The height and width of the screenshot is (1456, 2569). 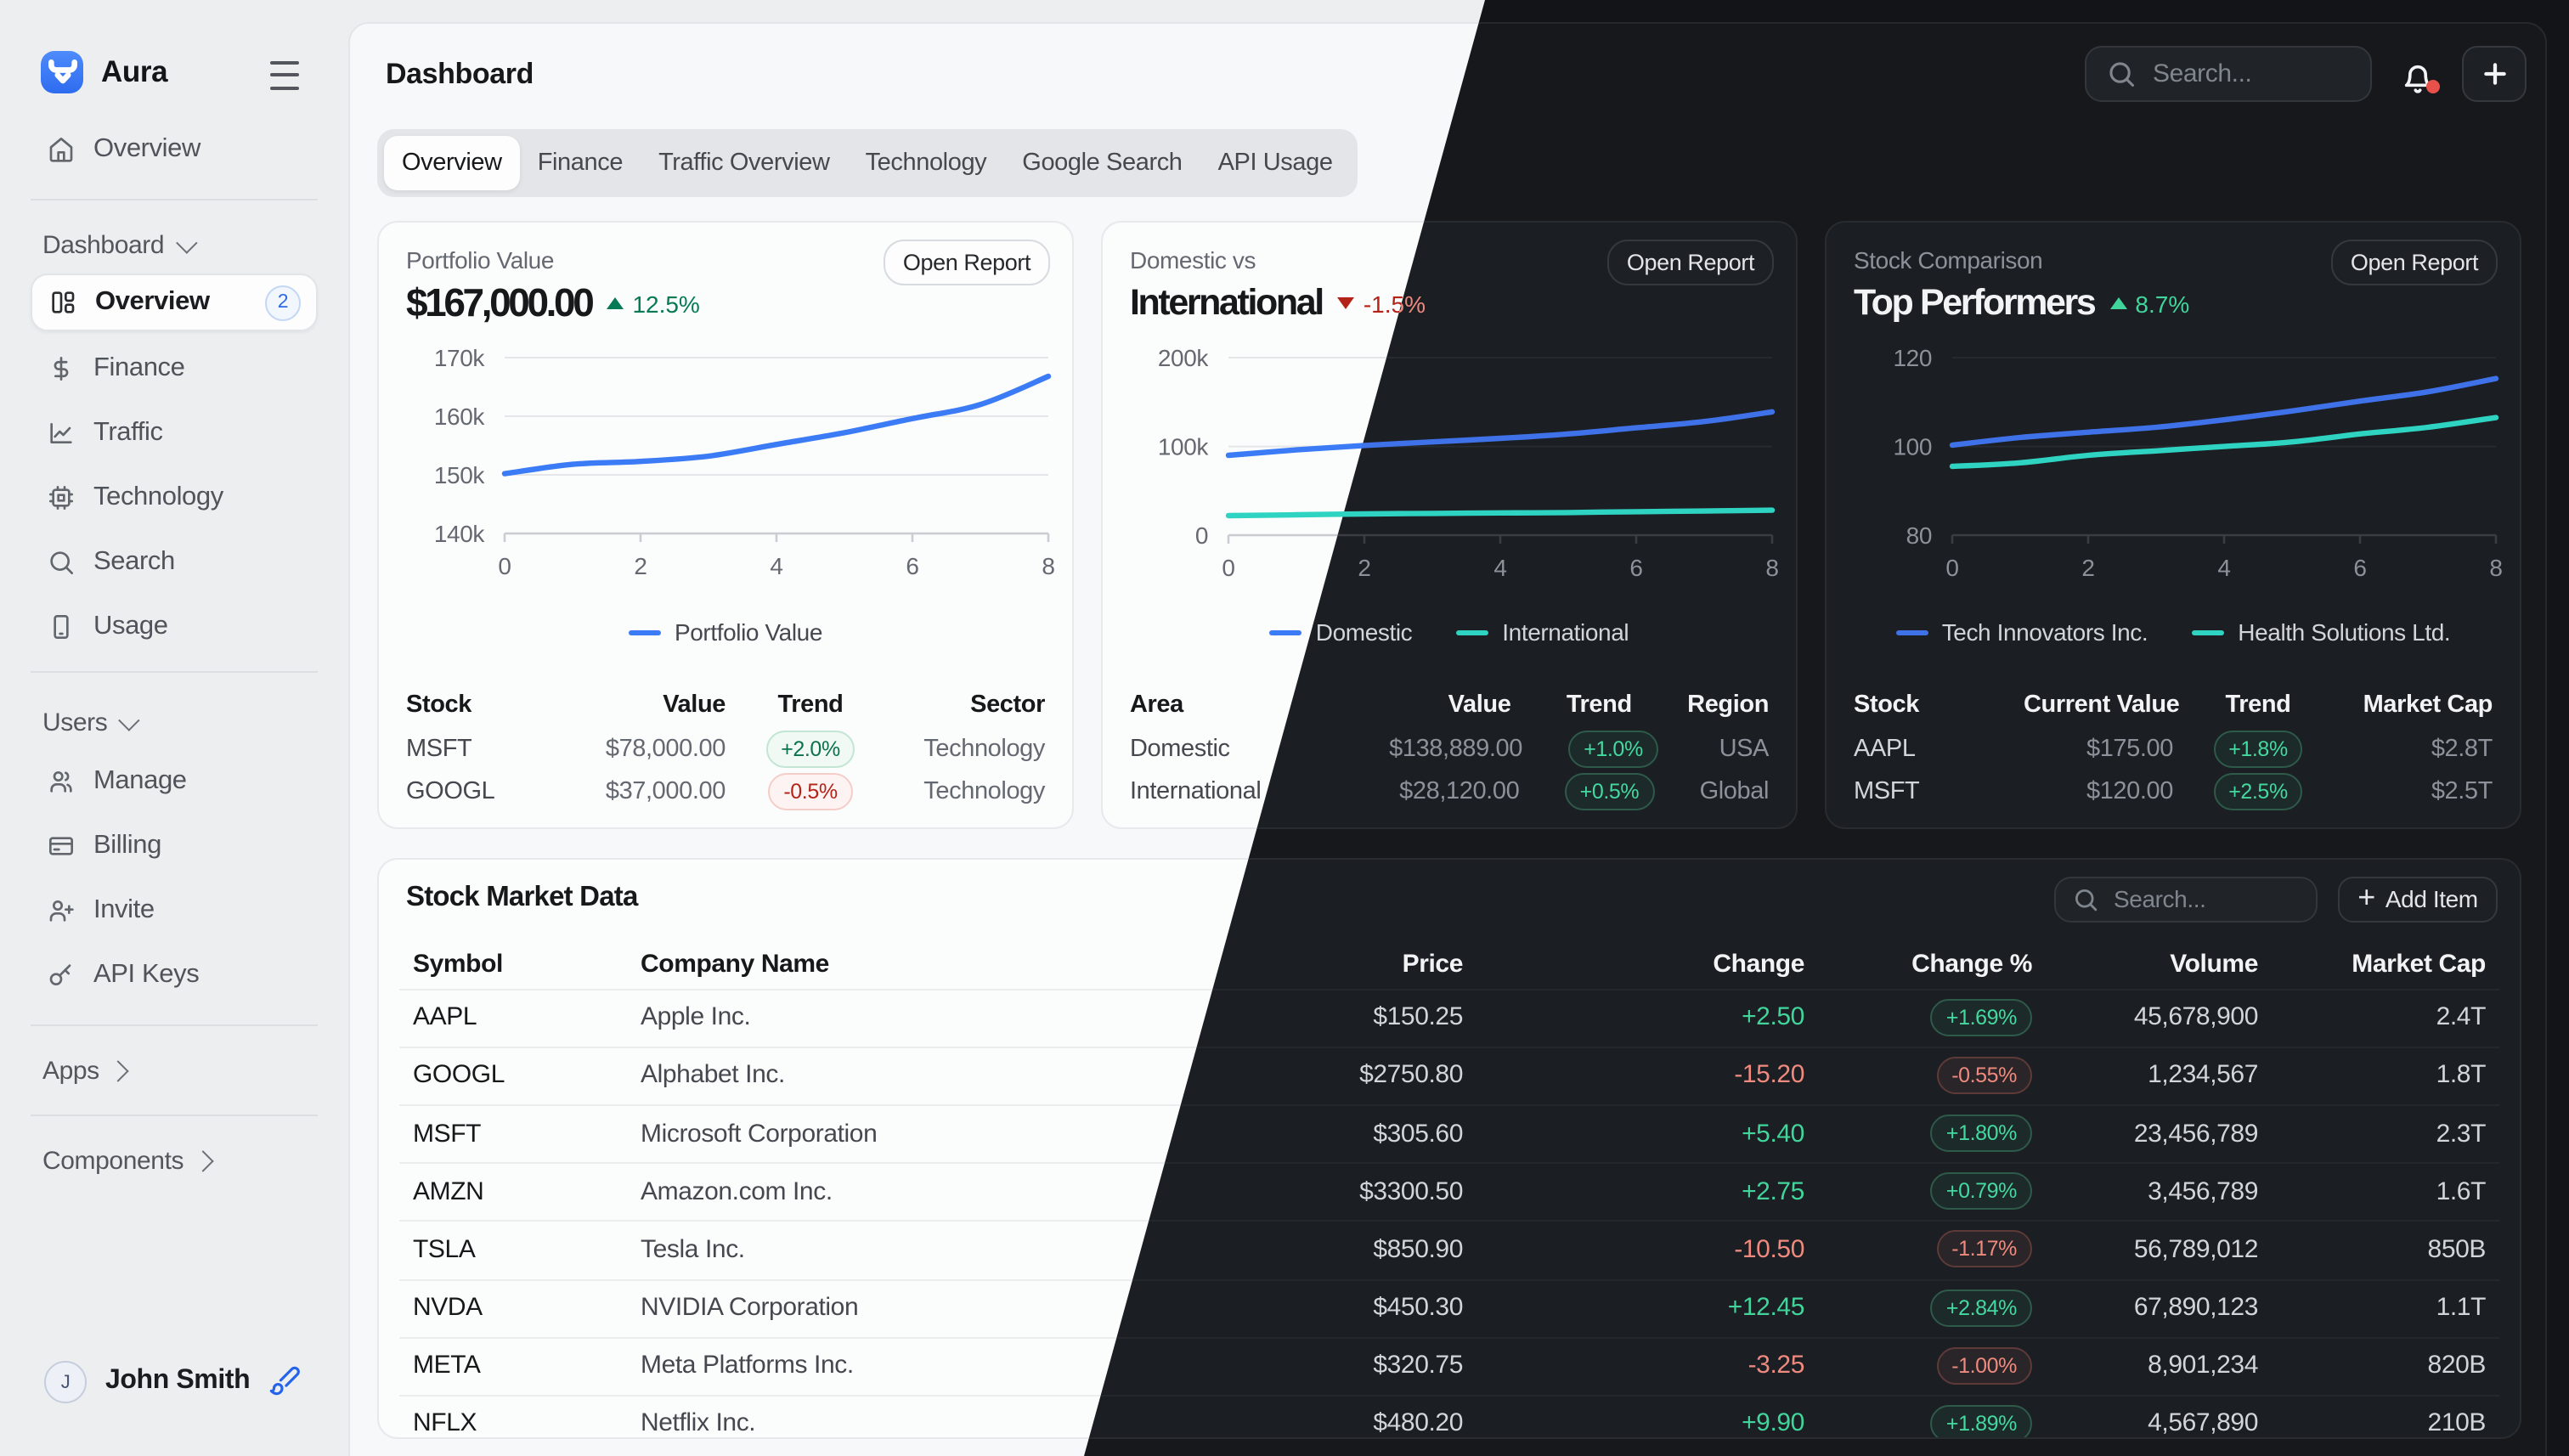 I want to click on svg-text: 80, so click(x=1919, y=535).